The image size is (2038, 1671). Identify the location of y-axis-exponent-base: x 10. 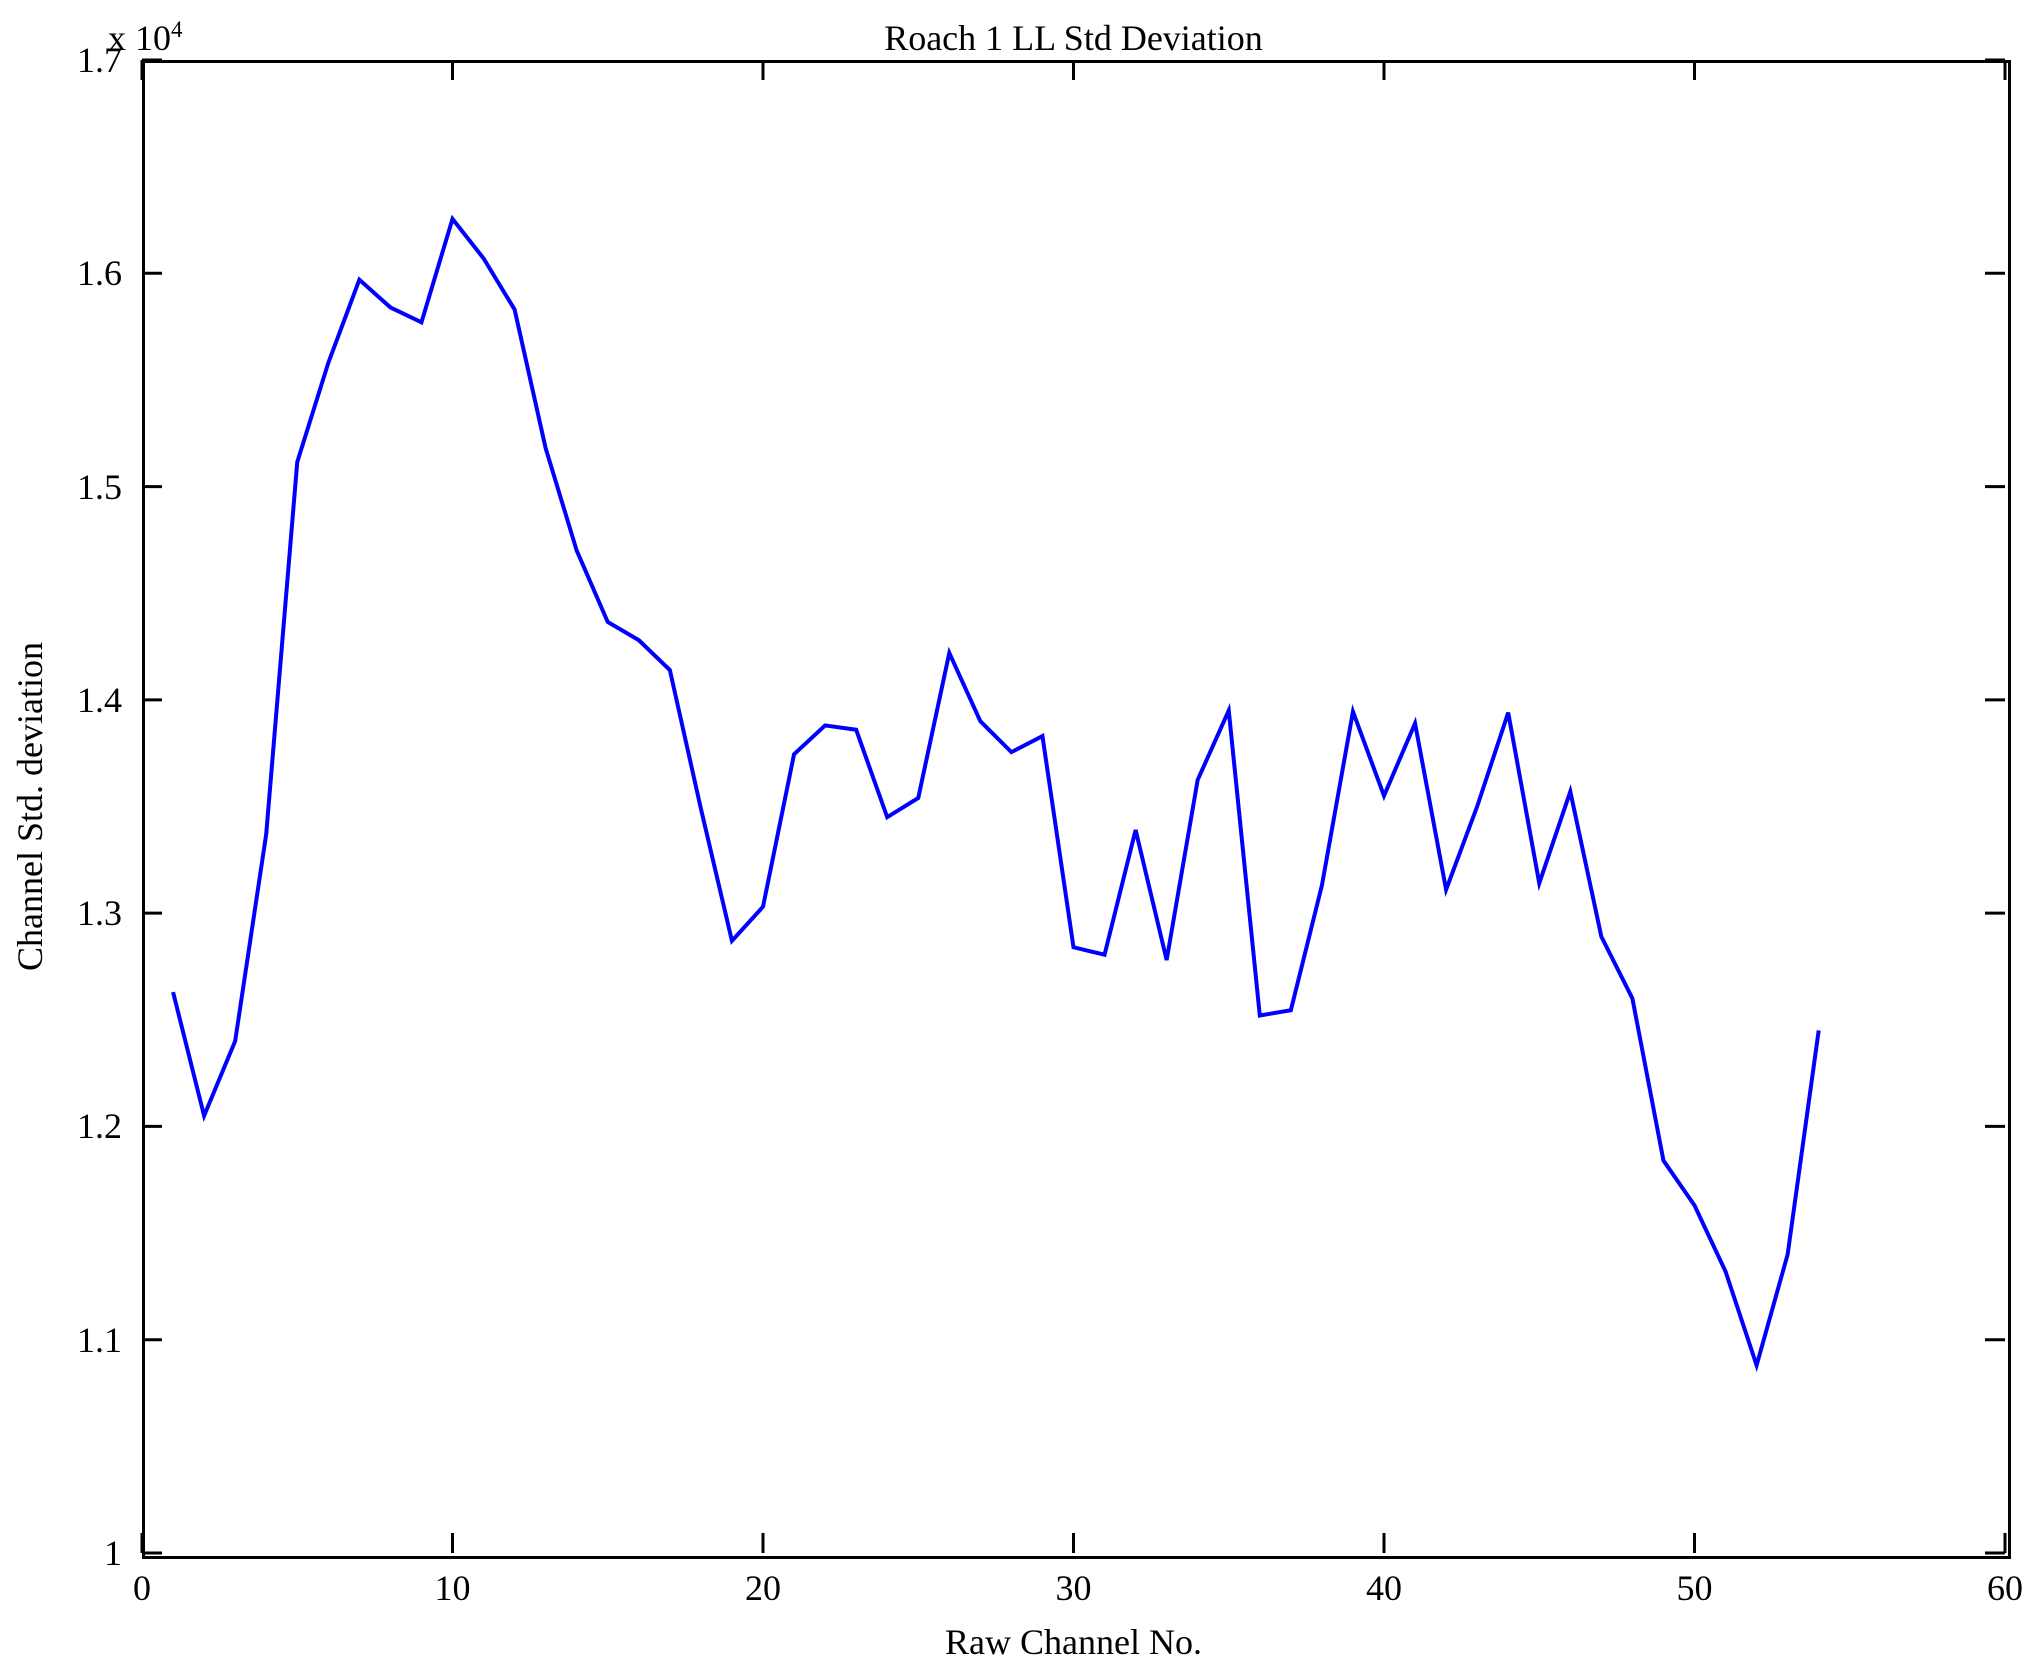
(139, 38).